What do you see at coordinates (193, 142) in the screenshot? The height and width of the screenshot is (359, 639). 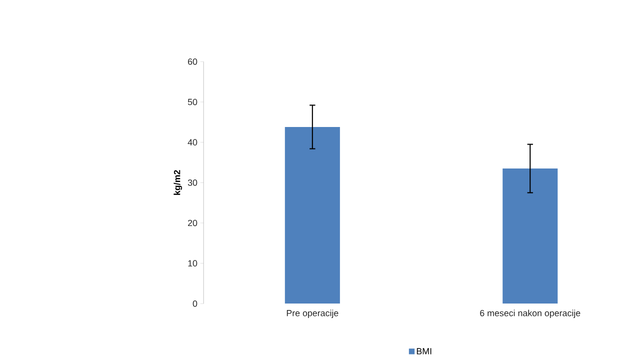 I see `y-tick-label: 40` at bounding box center [193, 142].